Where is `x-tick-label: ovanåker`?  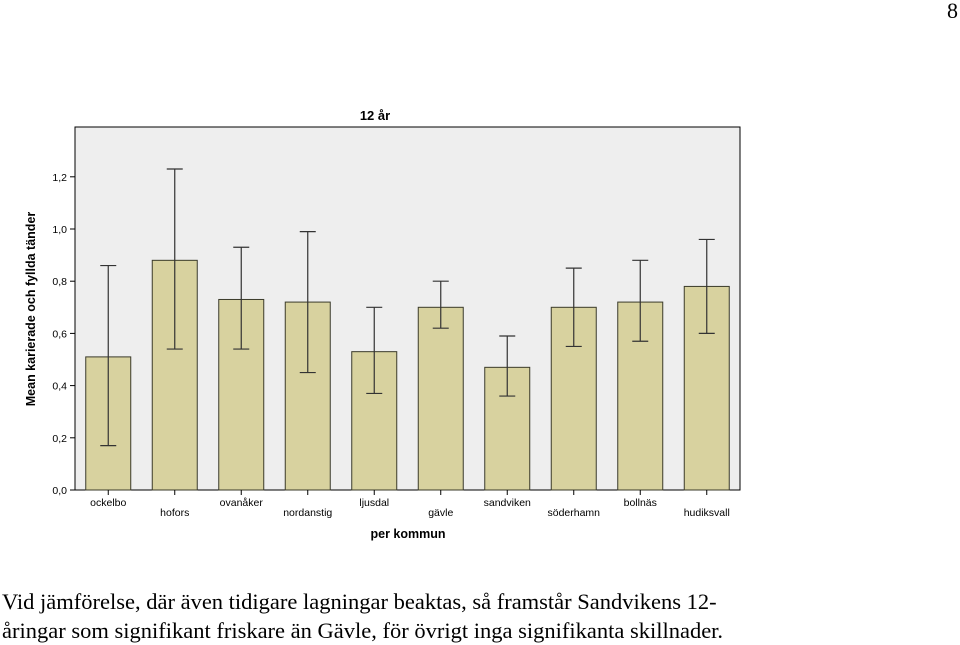 x-tick-label: ovanåker is located at coordinates (242, 503).